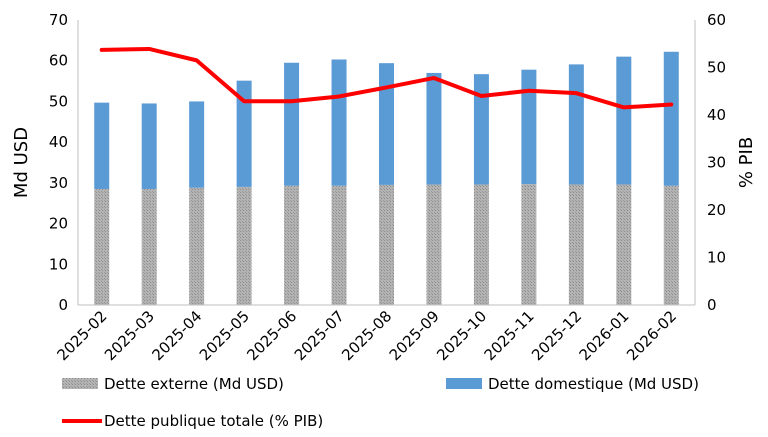 The width and height of the screenshot is (768, 437). Describe the element at coordinates (319, 335) in the screenshot. I see `x-tick-label: 2025-07` at that location.